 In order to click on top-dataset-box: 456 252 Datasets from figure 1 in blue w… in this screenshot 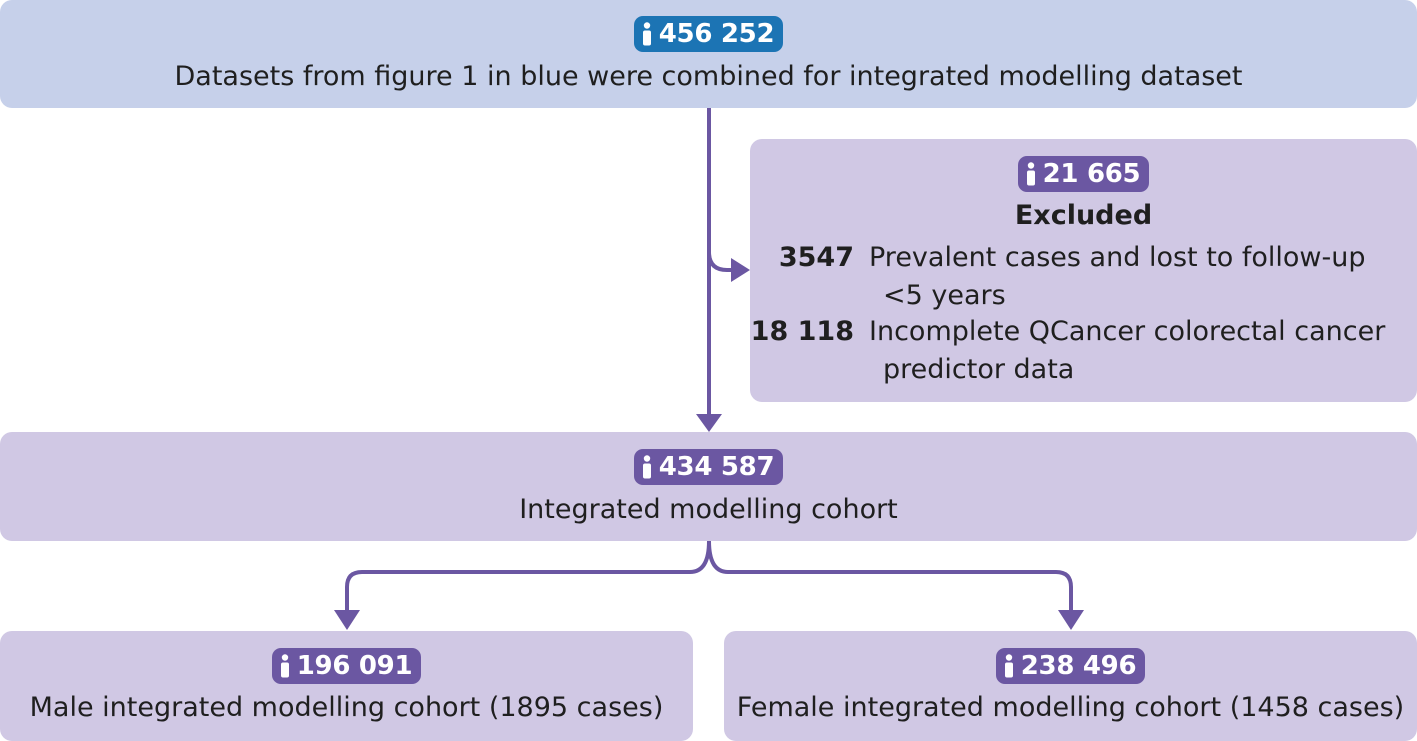, I will do `click(708, 54)`.